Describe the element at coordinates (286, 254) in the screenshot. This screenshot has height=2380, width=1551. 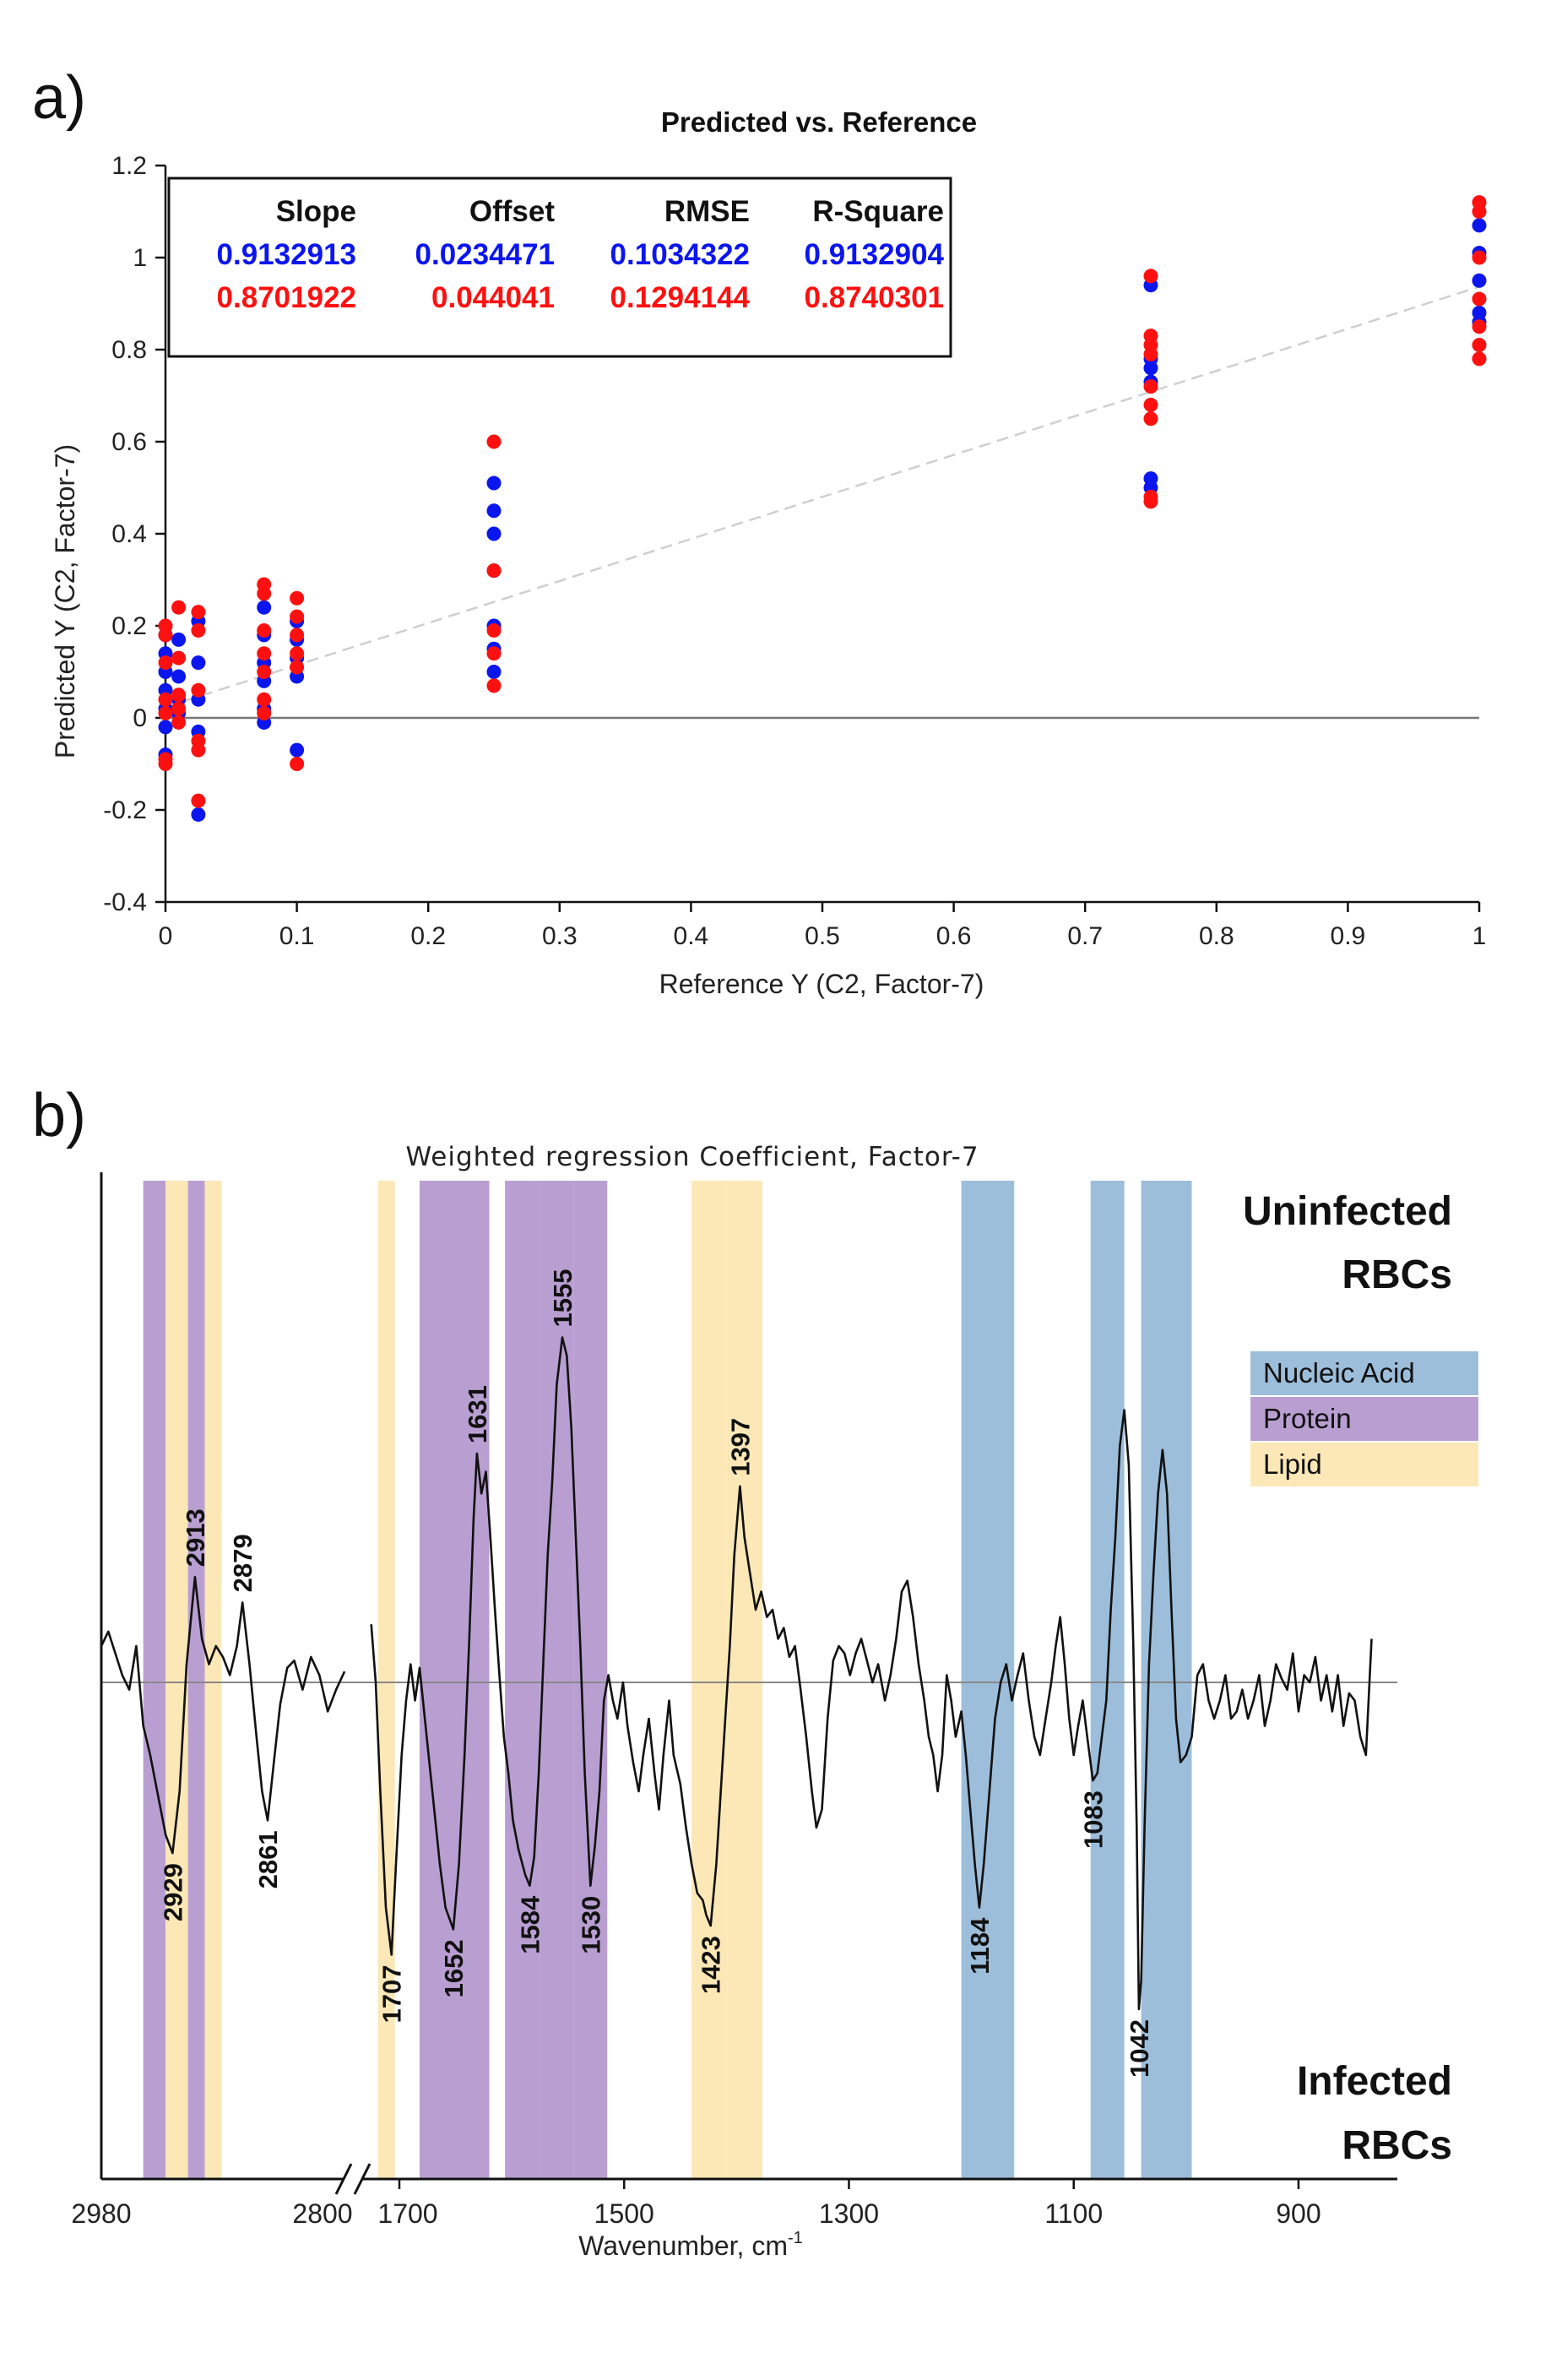
I see `stats-calibration-value: 0.9132913` at that location.